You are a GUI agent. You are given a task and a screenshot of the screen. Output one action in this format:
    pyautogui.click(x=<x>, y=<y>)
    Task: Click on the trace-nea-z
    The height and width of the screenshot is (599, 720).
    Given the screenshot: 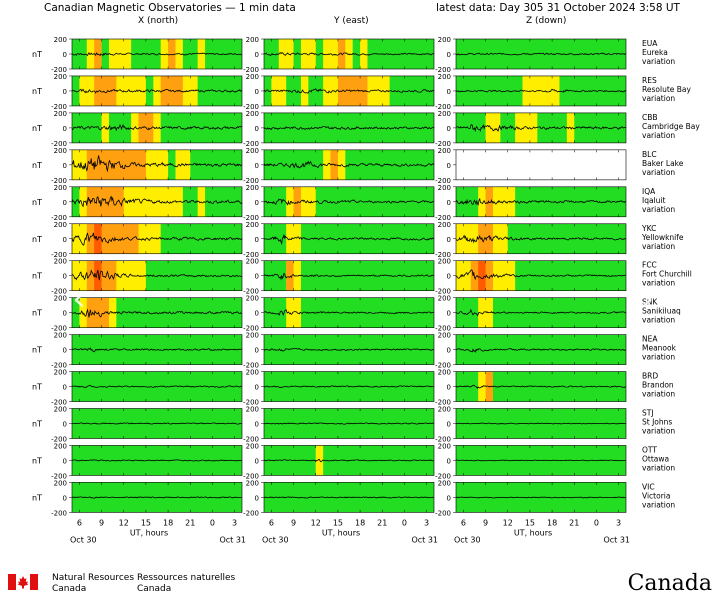 What is the action you would take?
    pyautogui.click(x=541, y=350)
    